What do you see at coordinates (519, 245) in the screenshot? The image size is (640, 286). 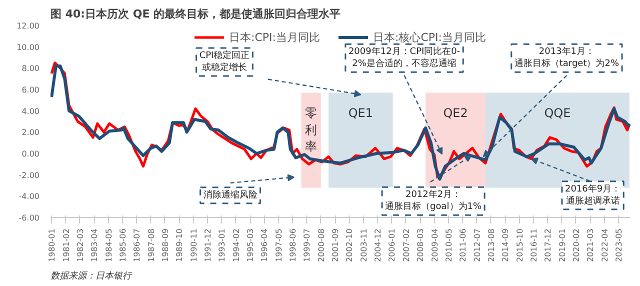 I see `x-tick-label: 2015-10` at bounding box center [519, 245].